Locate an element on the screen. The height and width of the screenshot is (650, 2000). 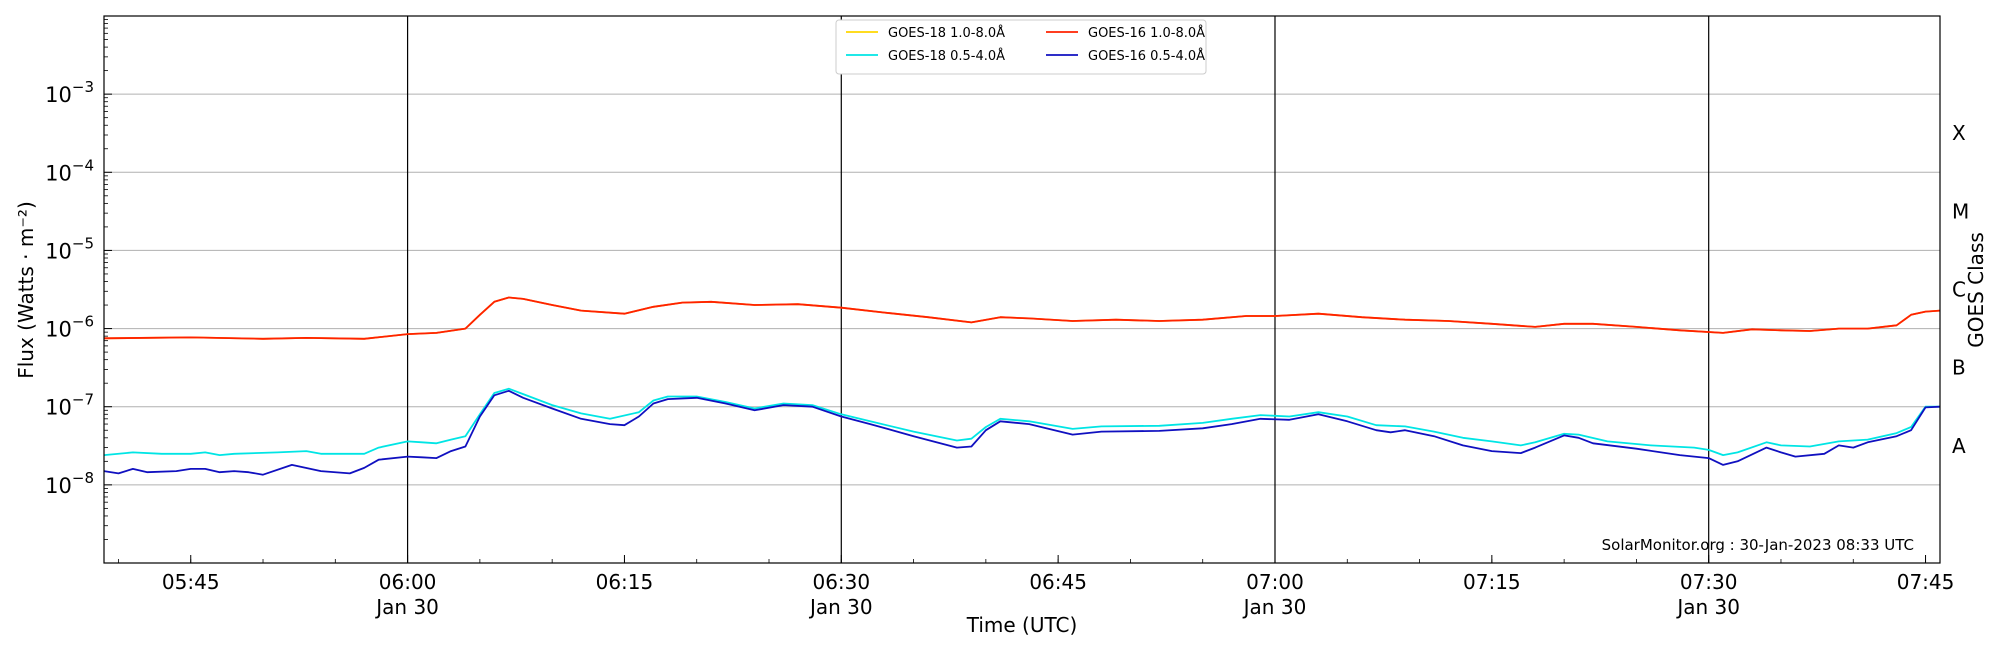
y-tick-label: 10⁻⁶ is located at coordinates (69, 327).